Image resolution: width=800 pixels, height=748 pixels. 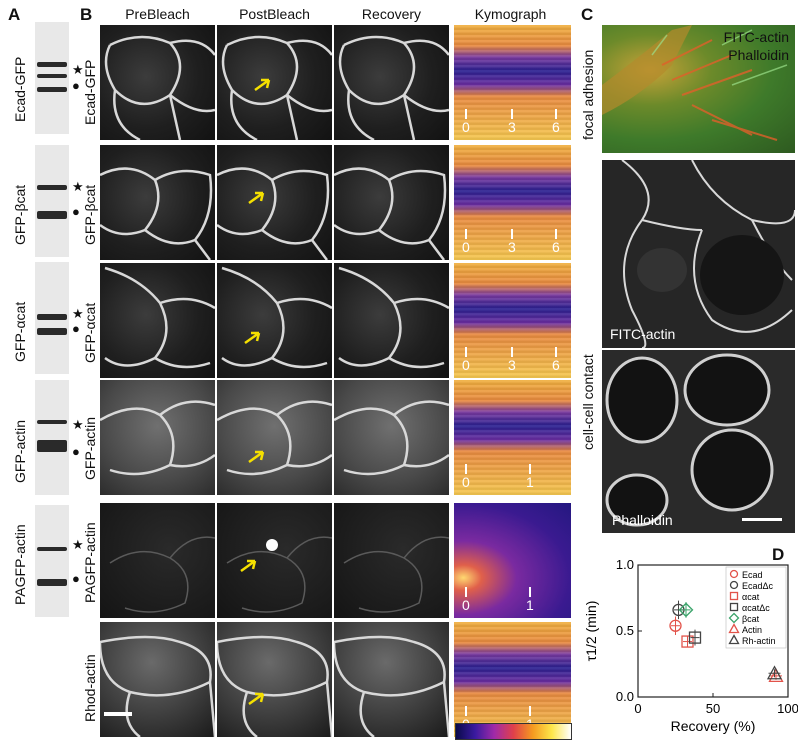 I want to click on kymograph-tick-label: 3, so click(x=512, y=247).